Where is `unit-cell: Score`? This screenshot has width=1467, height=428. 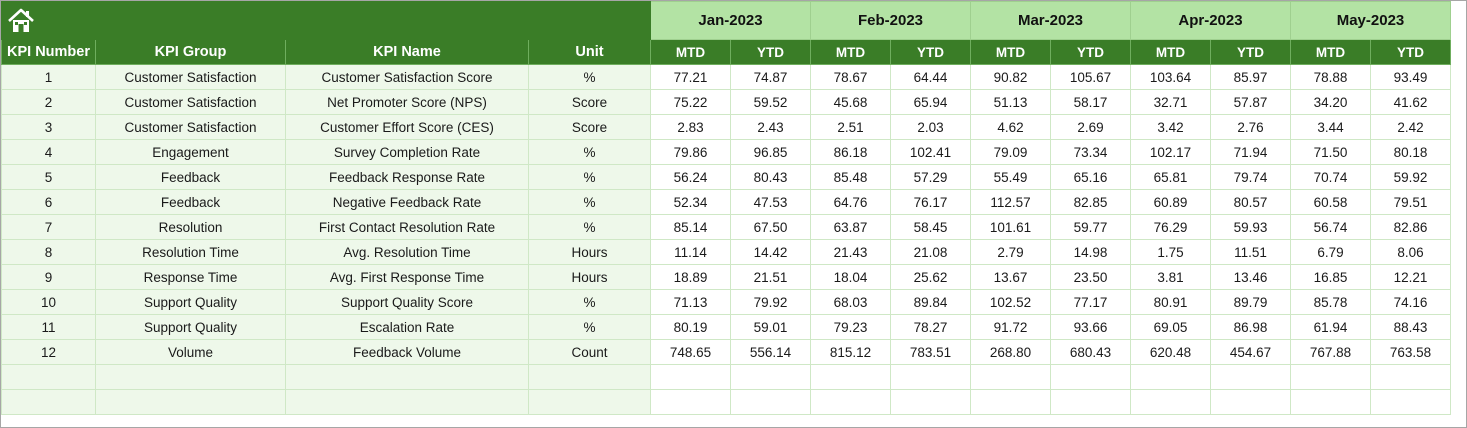
unit-cell: Score is located at coordinates (589, 127).